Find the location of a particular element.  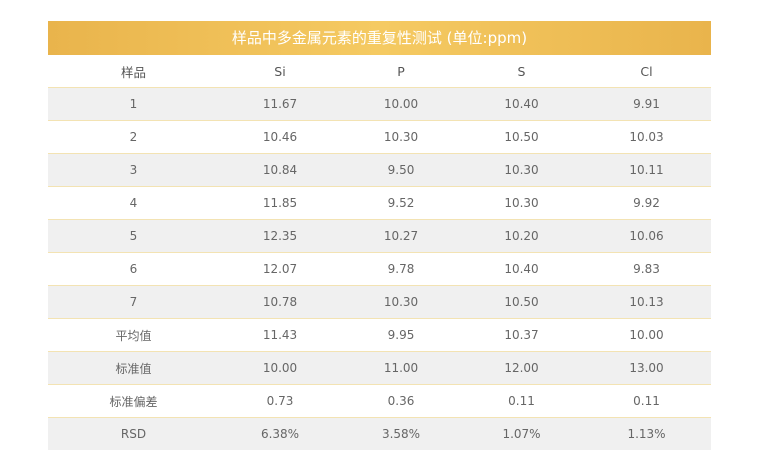

table-row: RSD 6.38% 3.58% 1.07% 1.13% is located at coordinates (379, 433).